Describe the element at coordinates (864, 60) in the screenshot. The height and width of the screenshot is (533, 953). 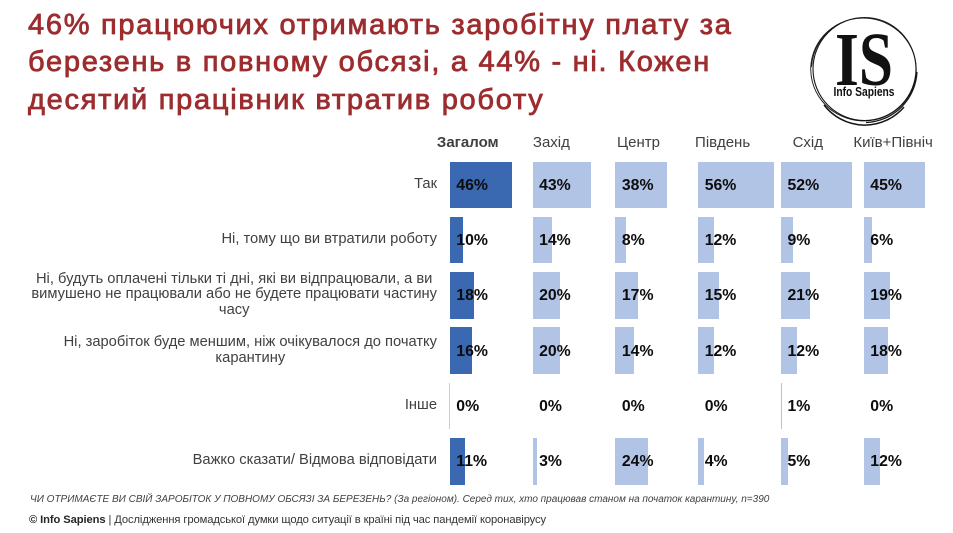
I see `svg-text: IS` at that location.